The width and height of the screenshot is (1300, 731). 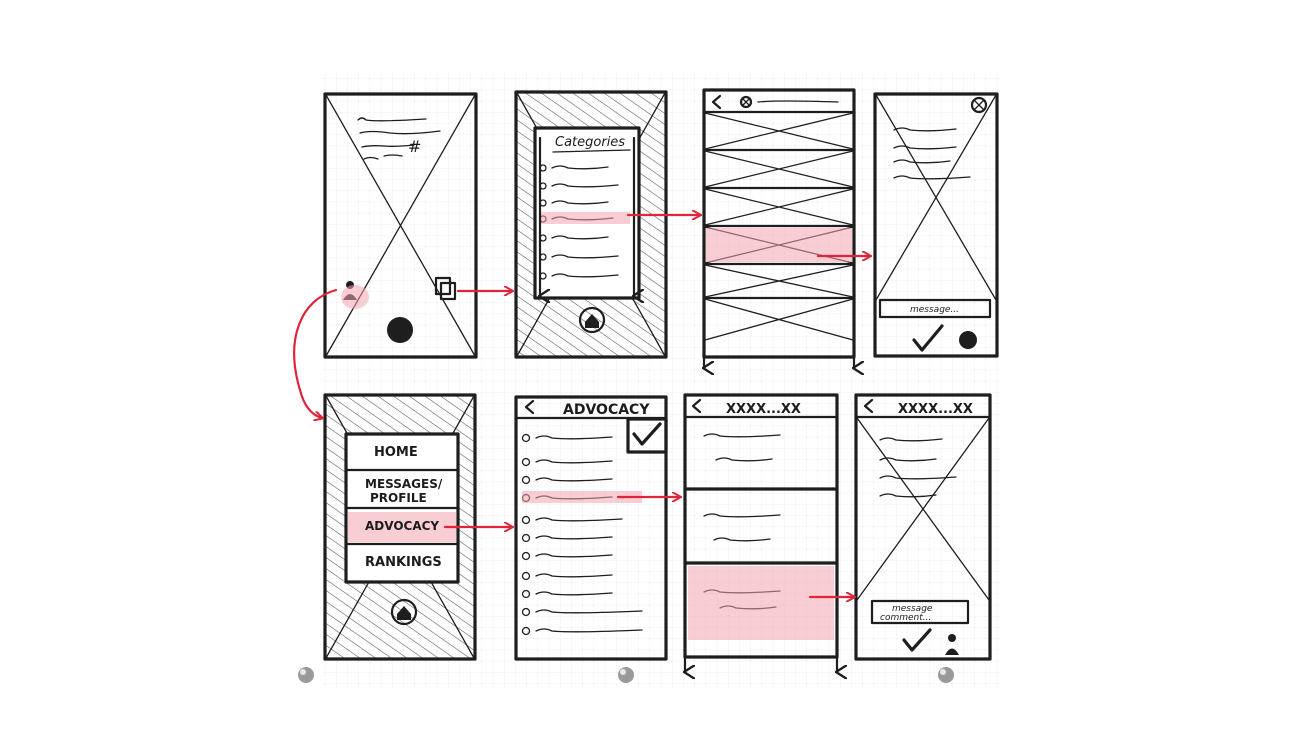 I want to click on menu-item-advocacy: ADVOCACY, so click(x=402, y=526).